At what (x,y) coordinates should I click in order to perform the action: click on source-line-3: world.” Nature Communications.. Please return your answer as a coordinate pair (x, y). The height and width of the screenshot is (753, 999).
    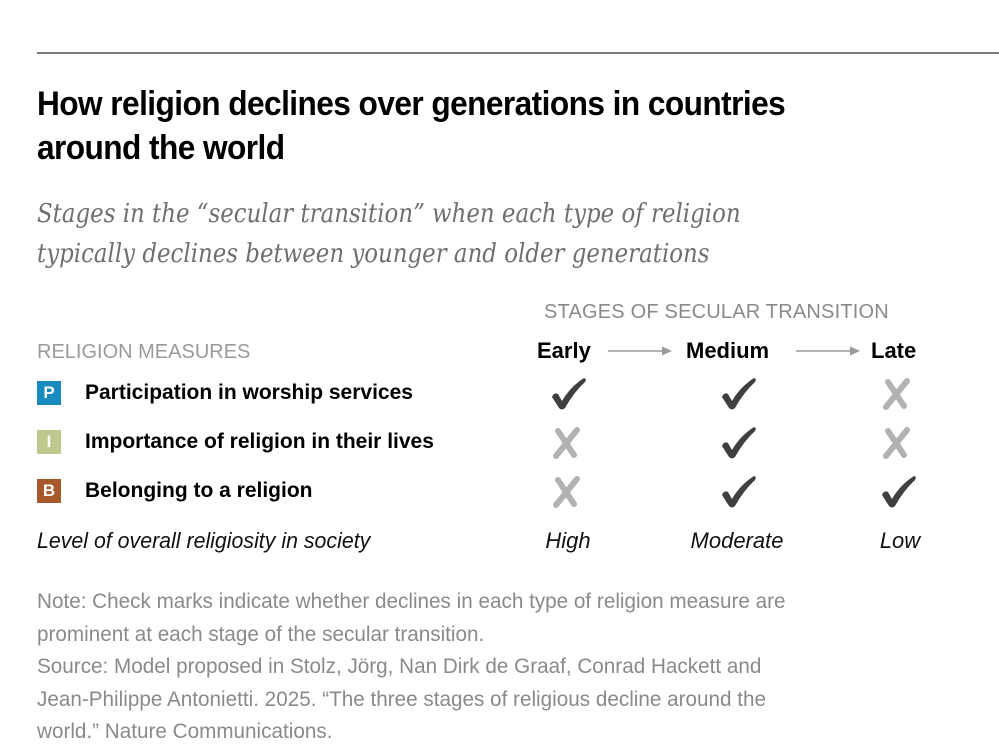
    Looking at the image, I should click on (185, 731).